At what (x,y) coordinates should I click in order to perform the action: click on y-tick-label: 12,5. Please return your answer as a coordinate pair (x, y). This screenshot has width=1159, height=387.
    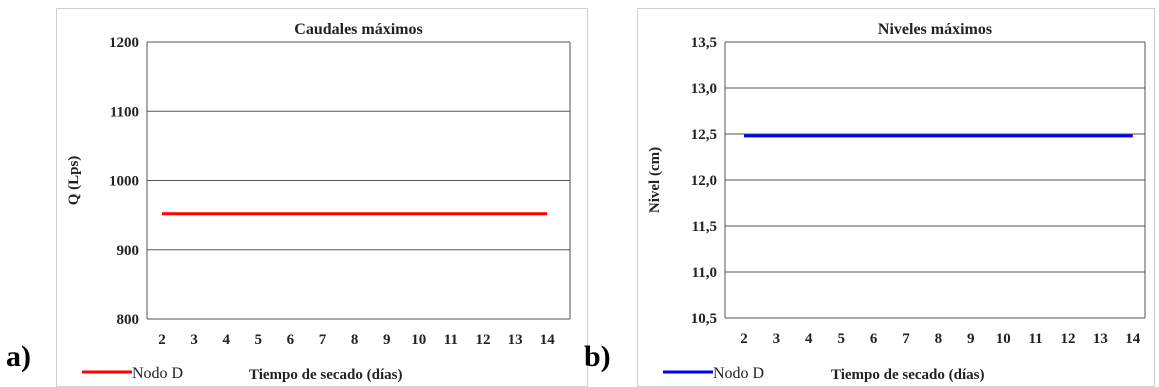
    Looking at the image, I should click on (704, 135).